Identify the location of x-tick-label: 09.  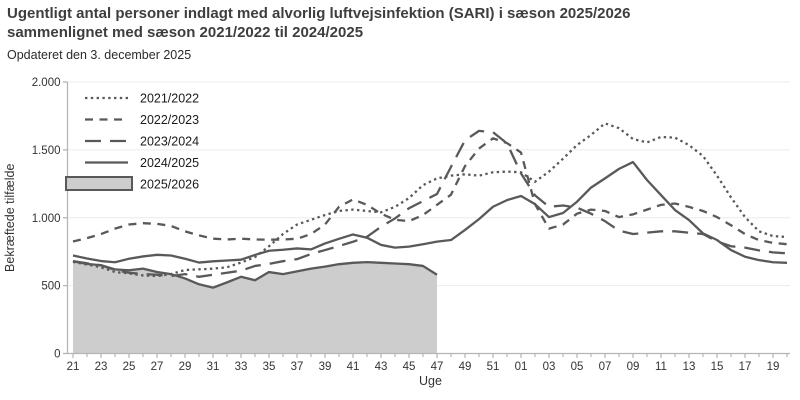
(633, 367).